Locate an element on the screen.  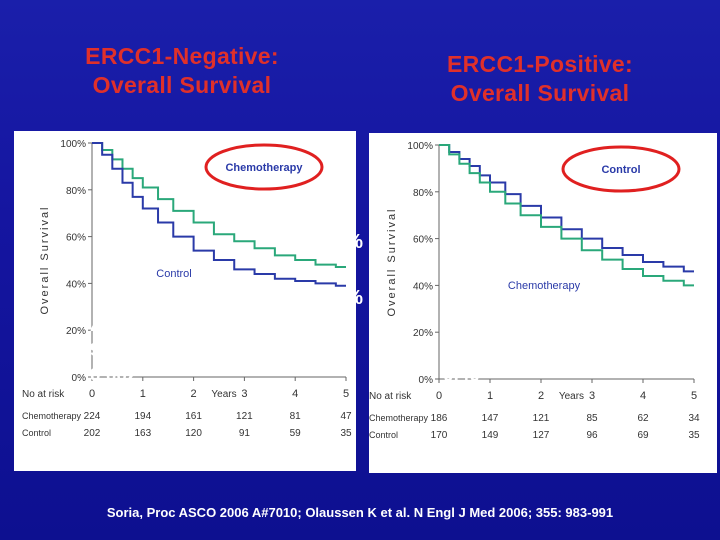
right-title: ERCC1-Positive: Overall Survival is located at coordinates (540, 79).